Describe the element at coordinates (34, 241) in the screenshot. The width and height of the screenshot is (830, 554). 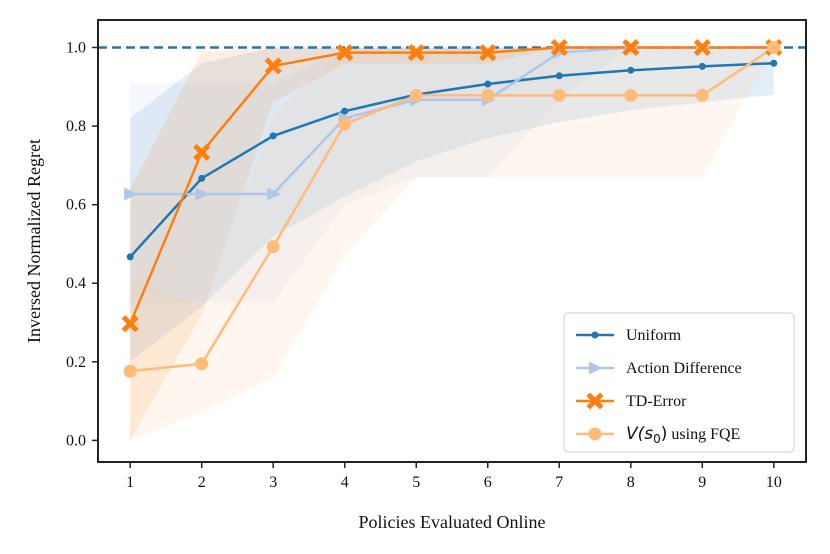
I see `y-axis-title: Inversed Normalized Regret` at that location.